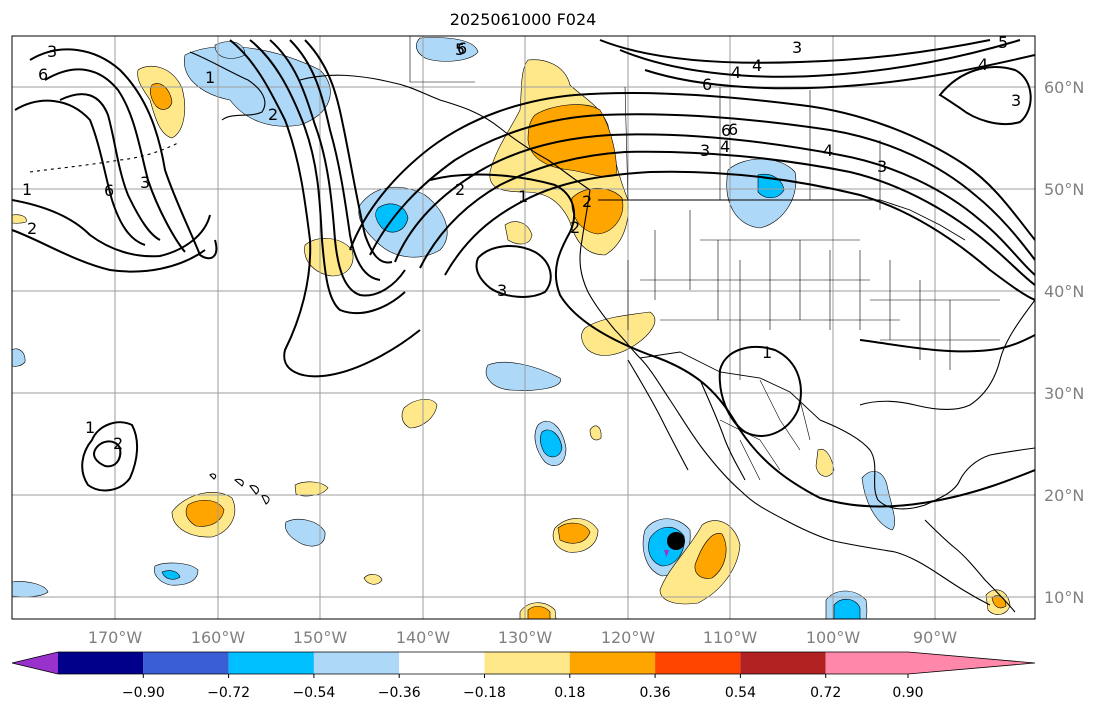 The width and height of the screenshot is (1105, 712). What do you see at coordinates (655, 693) in the screenshot?
I see `colorbar-tick-label: 0.36` at bounding box center [655, 693].